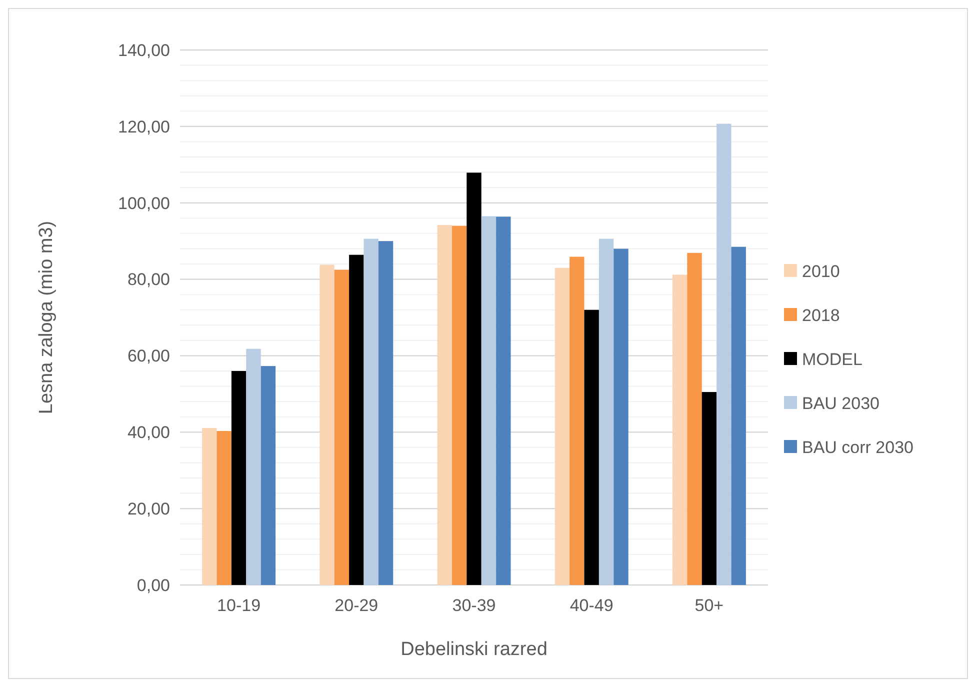  Describe the element at coordinates (148, 509) in the screenshot. I see `y-tick-label: 20,00` at that location.